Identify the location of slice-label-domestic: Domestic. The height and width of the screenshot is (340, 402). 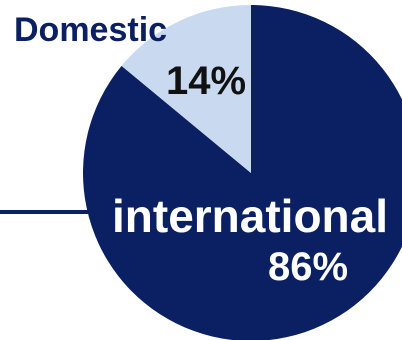
(90, 30).